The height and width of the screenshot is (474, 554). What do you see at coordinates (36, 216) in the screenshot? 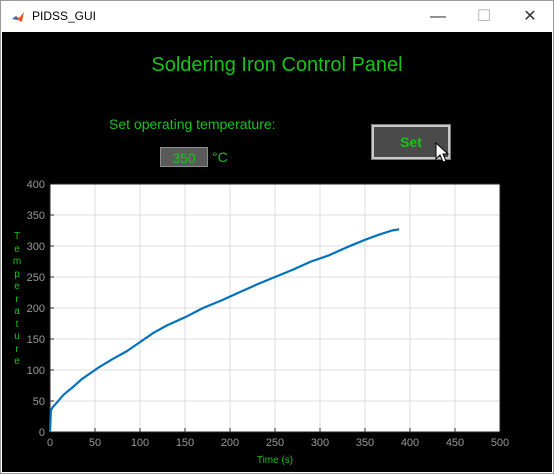
I see `y-tick-label: 350` at bounding box center [36, 216].